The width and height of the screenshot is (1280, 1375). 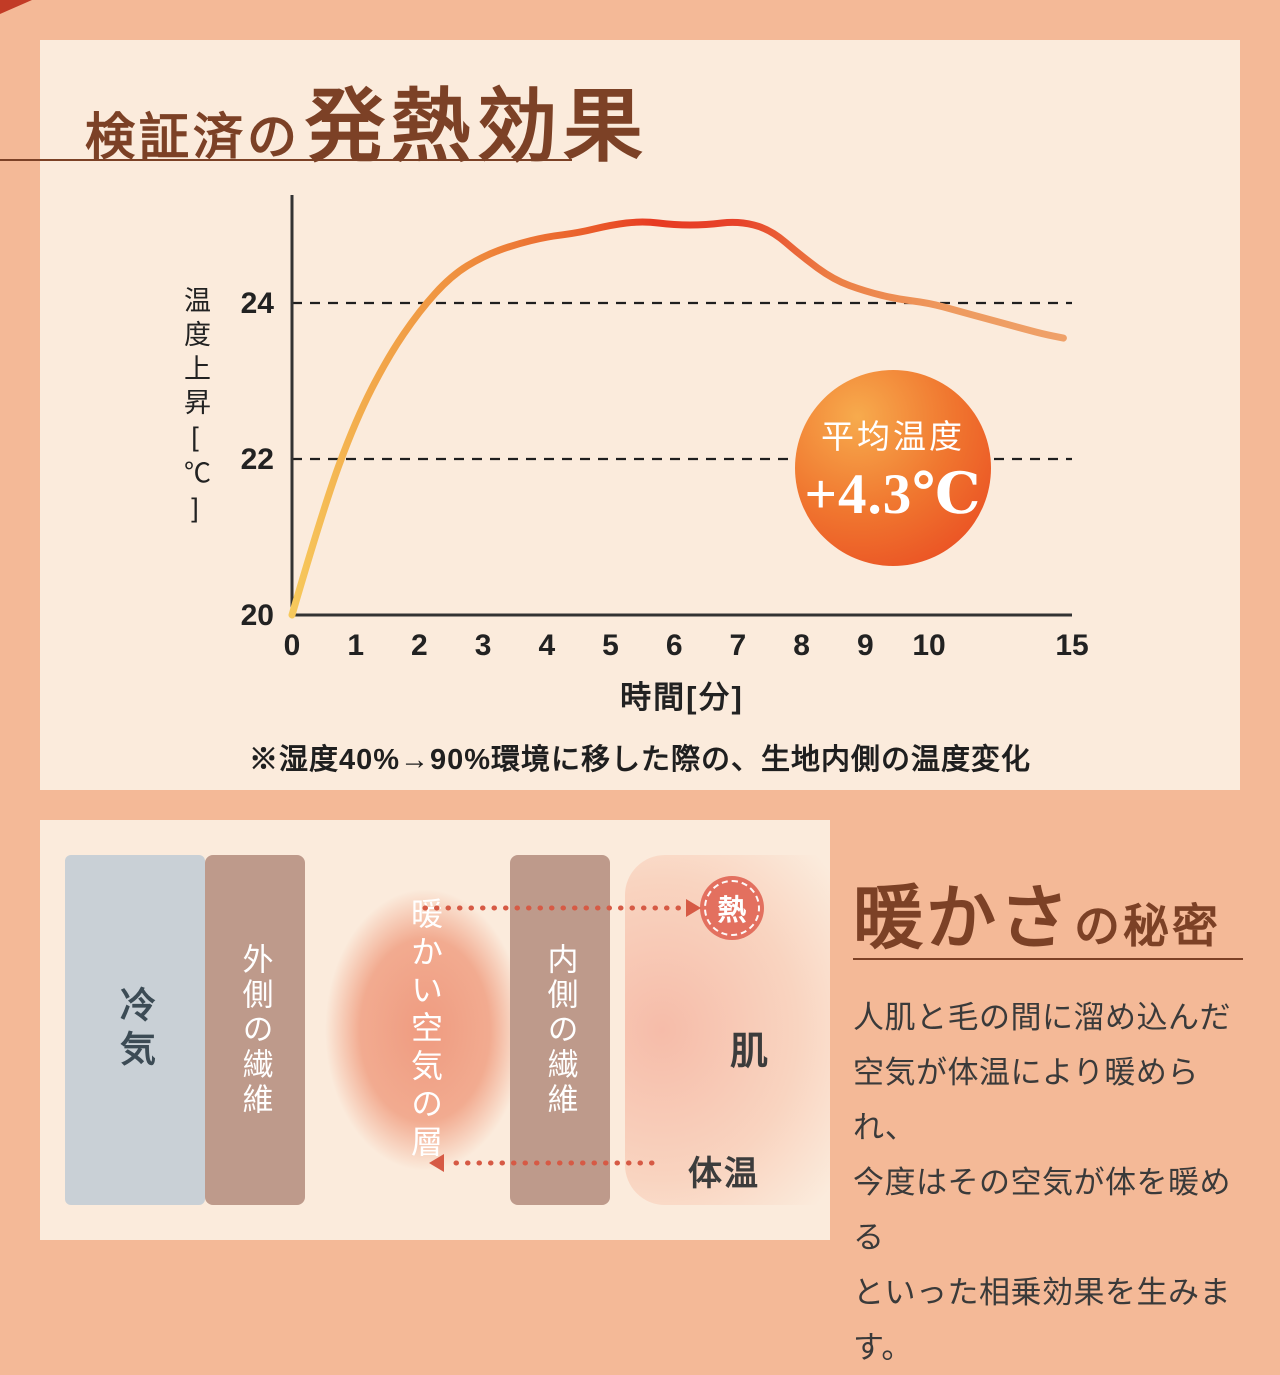 What do you see at coordinates (258, 303) in the screenshot?
I see `svg-text: 24` at bounding box center [258, 303].